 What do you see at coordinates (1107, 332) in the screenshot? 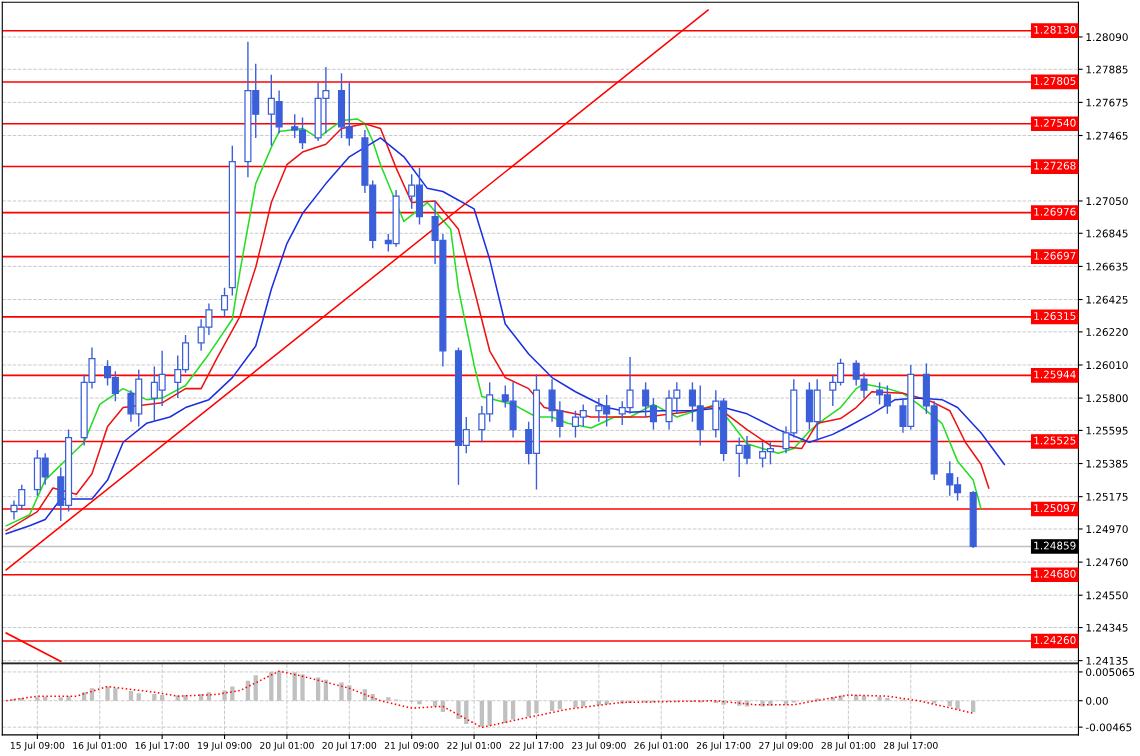
I see `y-tick-label: 1.26220` at bounding box center [1107, 332].